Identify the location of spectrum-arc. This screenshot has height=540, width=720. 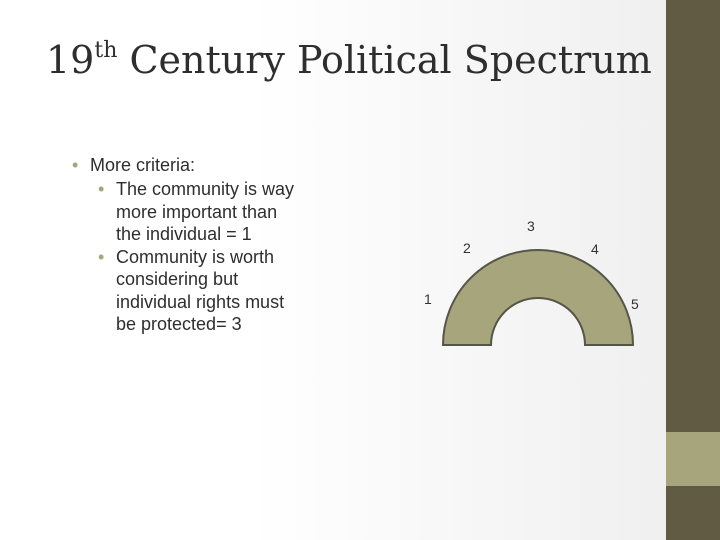
(538, 297).